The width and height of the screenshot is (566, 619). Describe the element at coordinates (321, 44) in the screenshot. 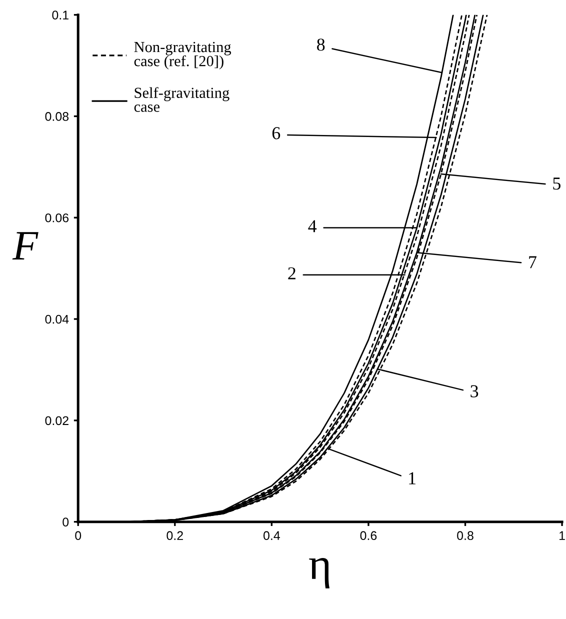

I see `annotation: 8` at that location.